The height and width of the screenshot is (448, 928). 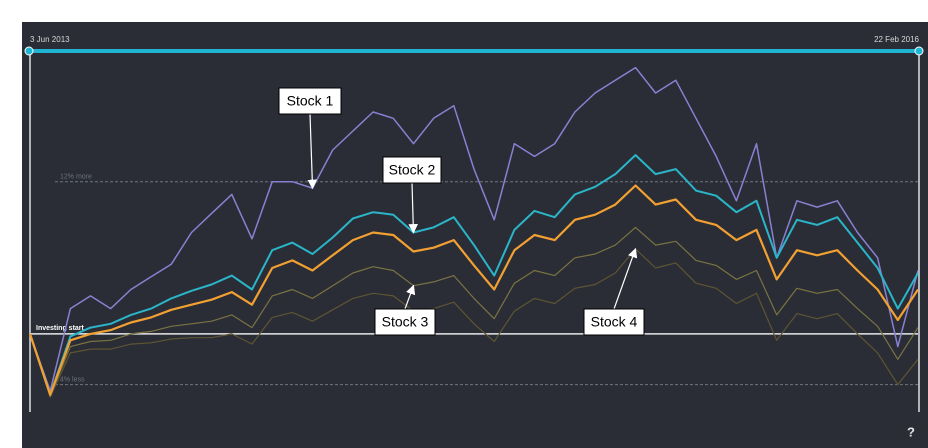 What do you see at coordinates (896, 39) in the screenshot?
I see `end-date: 22 Feb 2016` at bounding box center [896, 39].